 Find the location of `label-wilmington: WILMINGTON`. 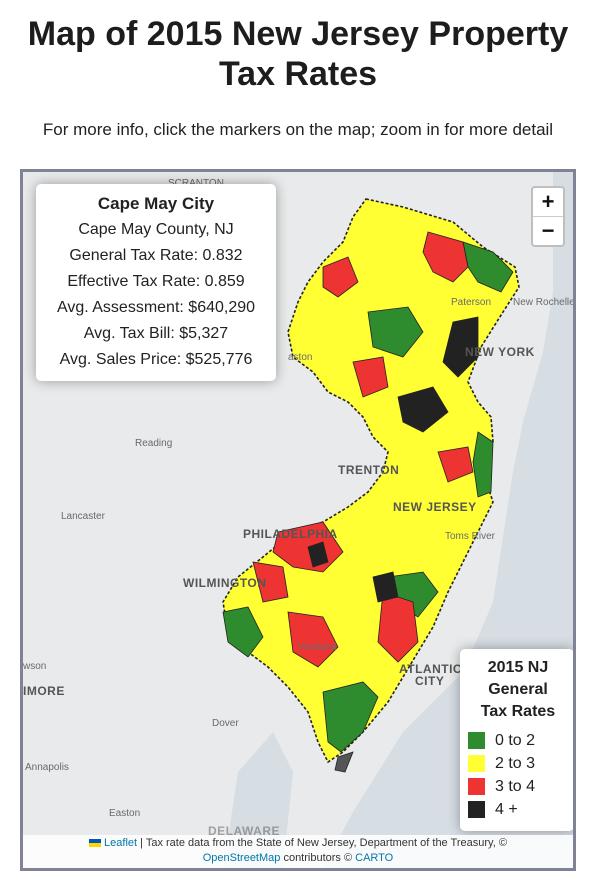

label-wilmington: WILMINGTON is located at coordinates (224, 583).